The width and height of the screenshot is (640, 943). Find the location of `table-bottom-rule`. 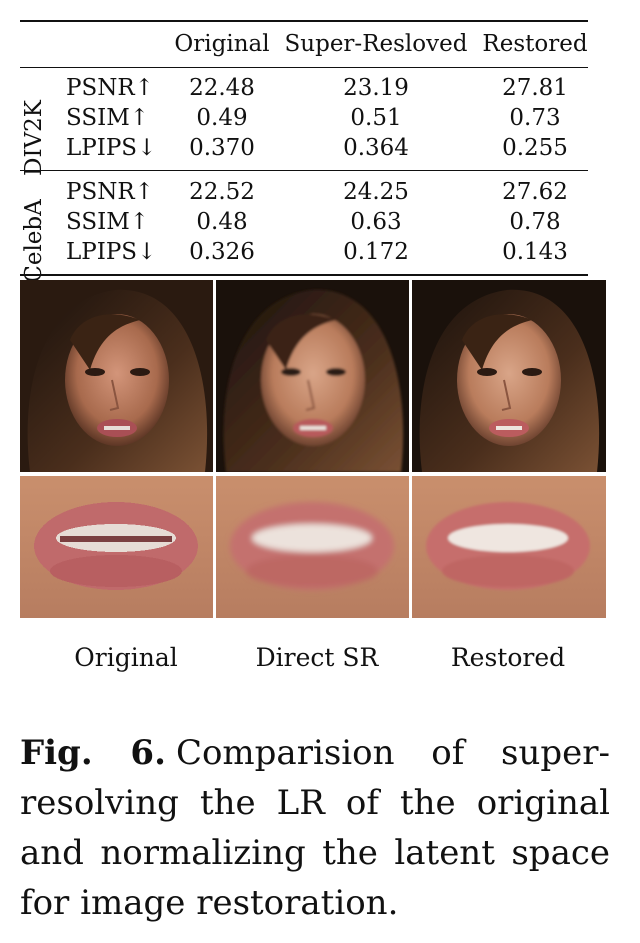

table-bottom-rule is located at coordinates (304, 275).